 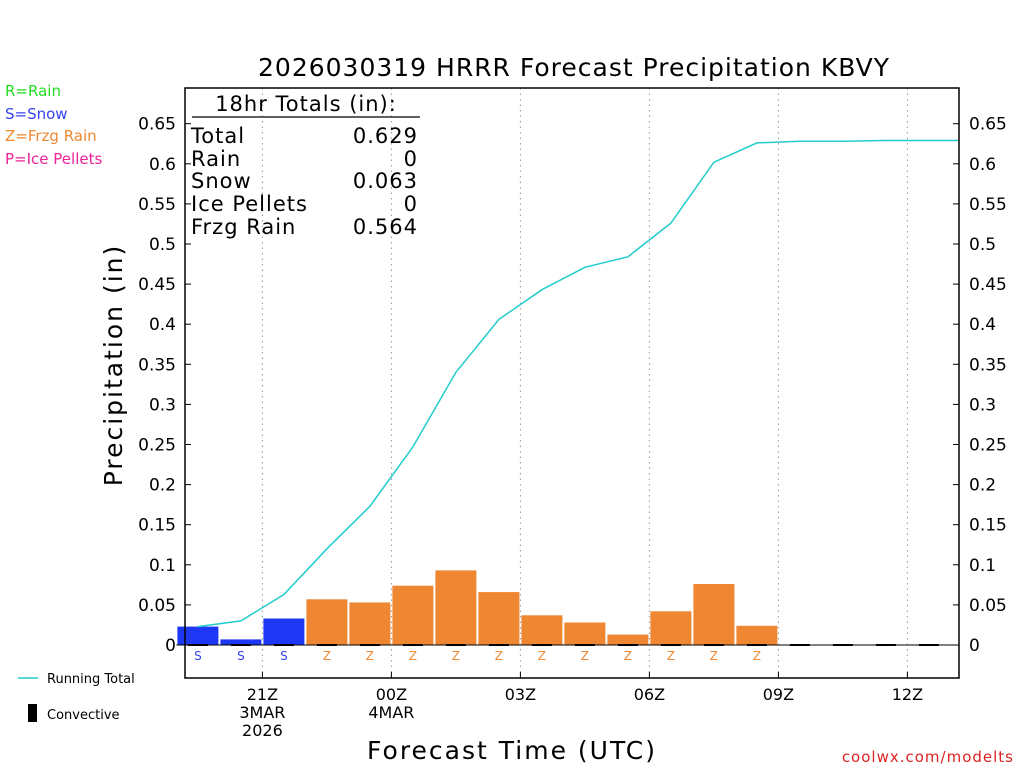 What do you see at coordinates (241, 656) in the screenshot?
I see `type-marker-21: S` at bounding box center [241, 656].